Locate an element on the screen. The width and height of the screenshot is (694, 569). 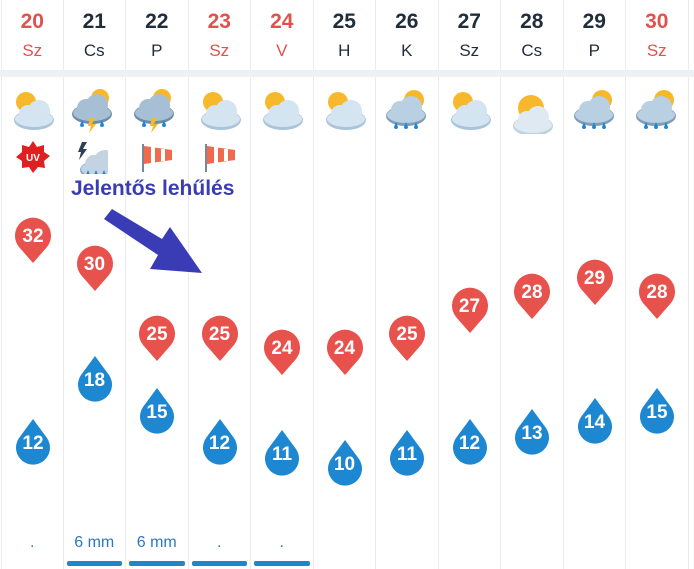
day-header: 30 Sz is located at coordinates (657, 34).